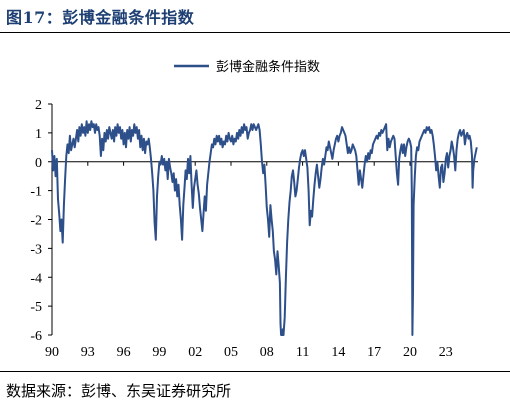 The width and height of the screenshot is (510, 414). What do you see at coordinates (36, 278) in the screenshot?
I see `y-tick-label: -4` at bounding box center [36, 278].